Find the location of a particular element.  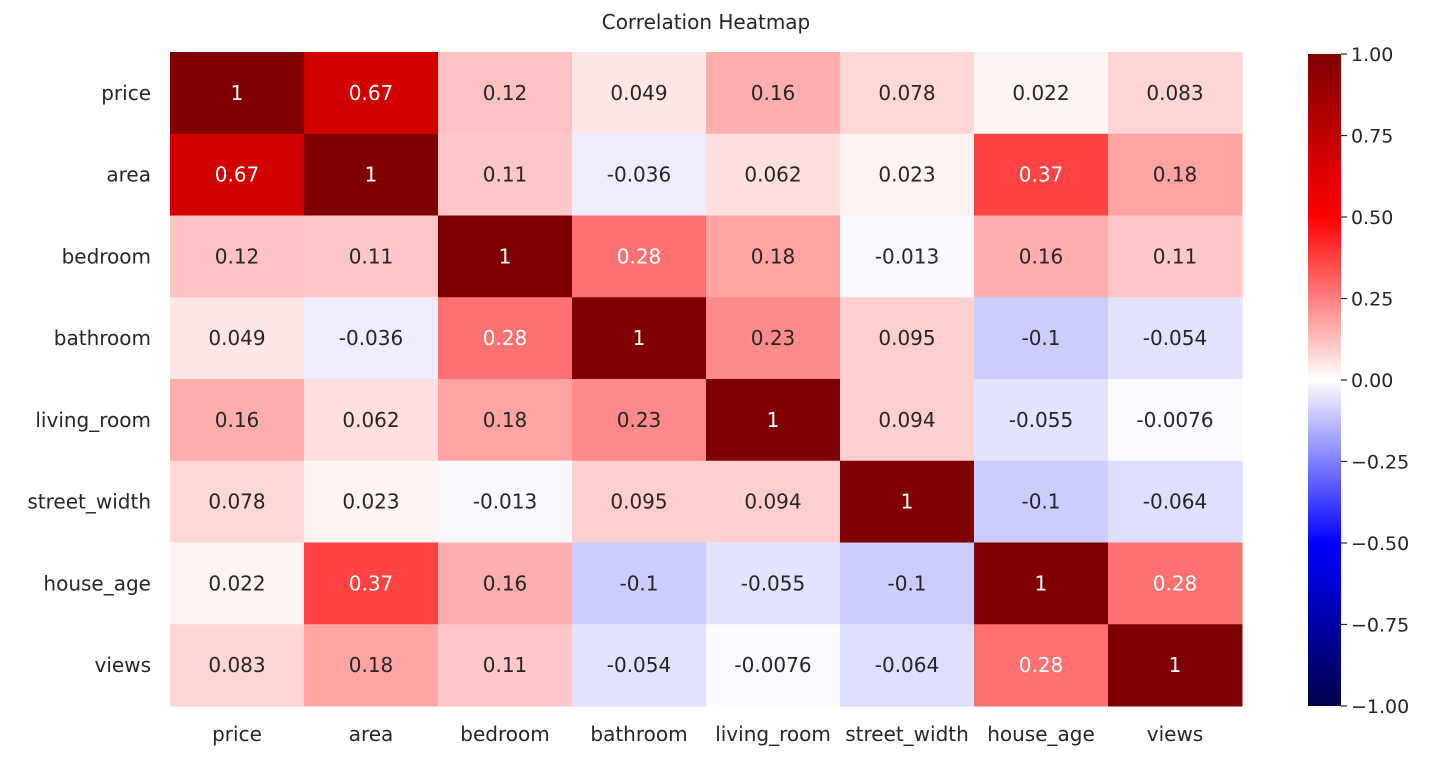

cell-annotation: 0.078 is located at coordinates (236, 502).